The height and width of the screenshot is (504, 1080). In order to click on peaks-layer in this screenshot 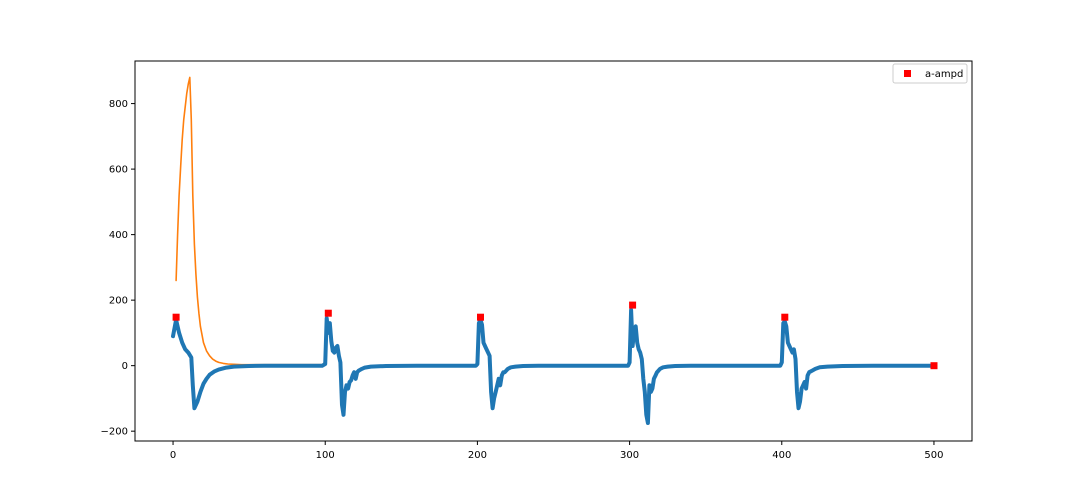, I will do `click(555, 335)`.